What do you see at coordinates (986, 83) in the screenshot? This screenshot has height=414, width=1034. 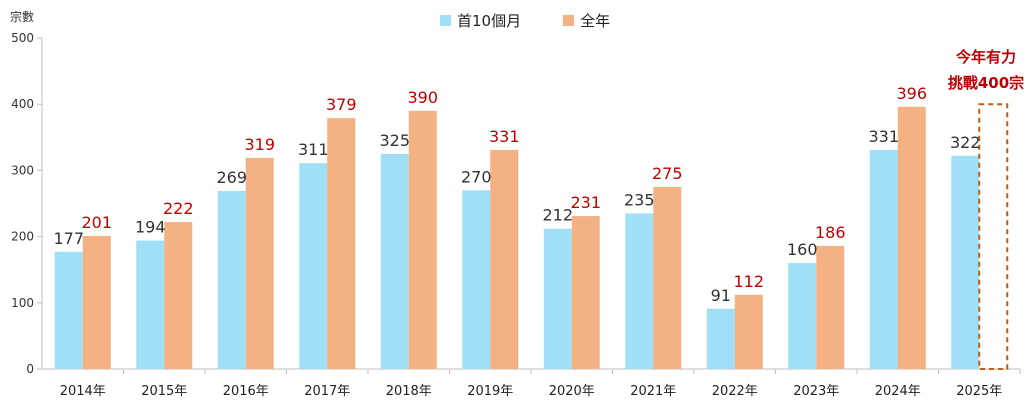 I see `annotation-line-2: 挑戰400宗` at bounding box center [986, 83].